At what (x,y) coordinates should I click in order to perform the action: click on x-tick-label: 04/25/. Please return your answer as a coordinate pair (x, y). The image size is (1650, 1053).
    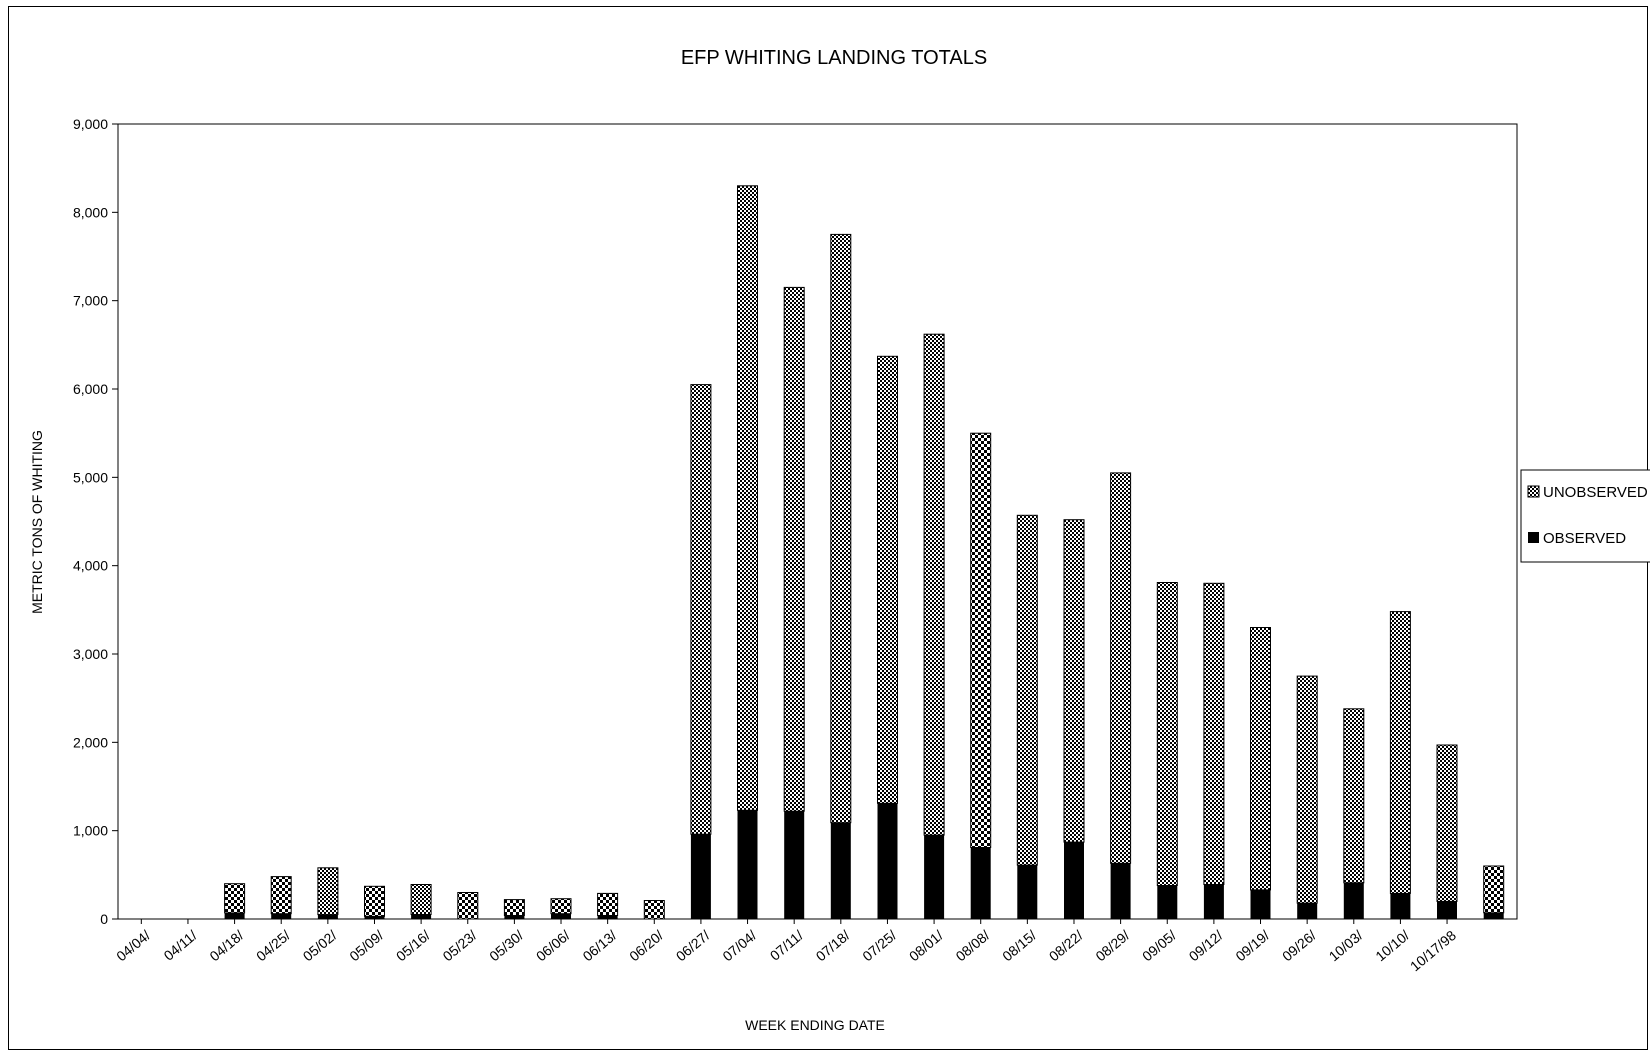
    Looking at the image, I should click on (273, 945).